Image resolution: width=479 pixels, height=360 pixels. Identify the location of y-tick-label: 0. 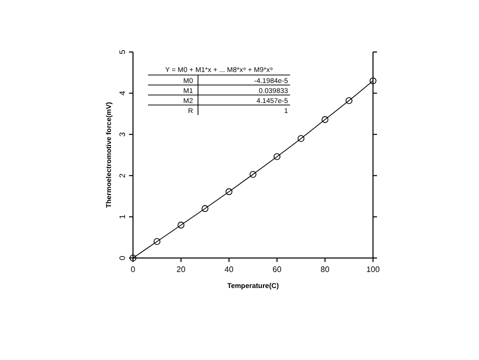
(122, 257).